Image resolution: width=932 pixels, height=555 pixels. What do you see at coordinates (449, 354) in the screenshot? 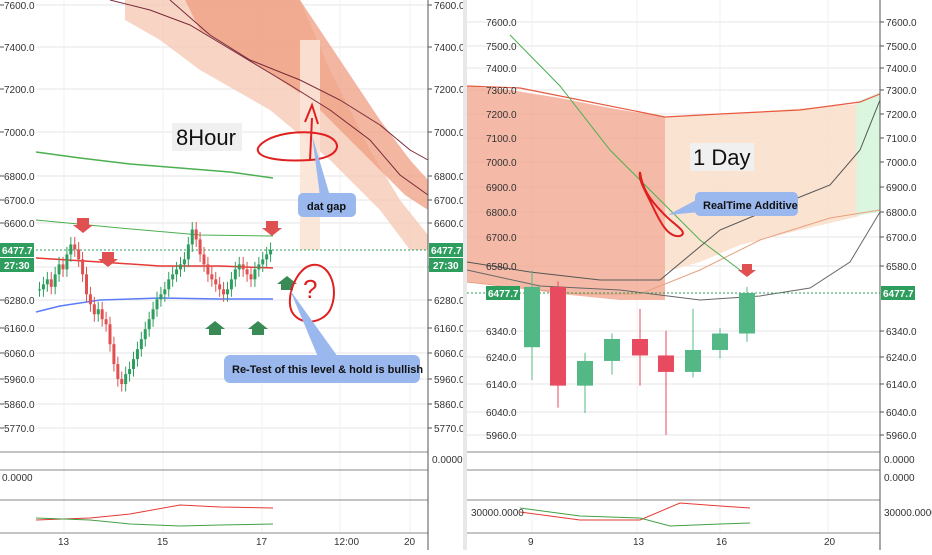
I see `left-y-tick-label: 6060.0` at bounding box center [449, 354].